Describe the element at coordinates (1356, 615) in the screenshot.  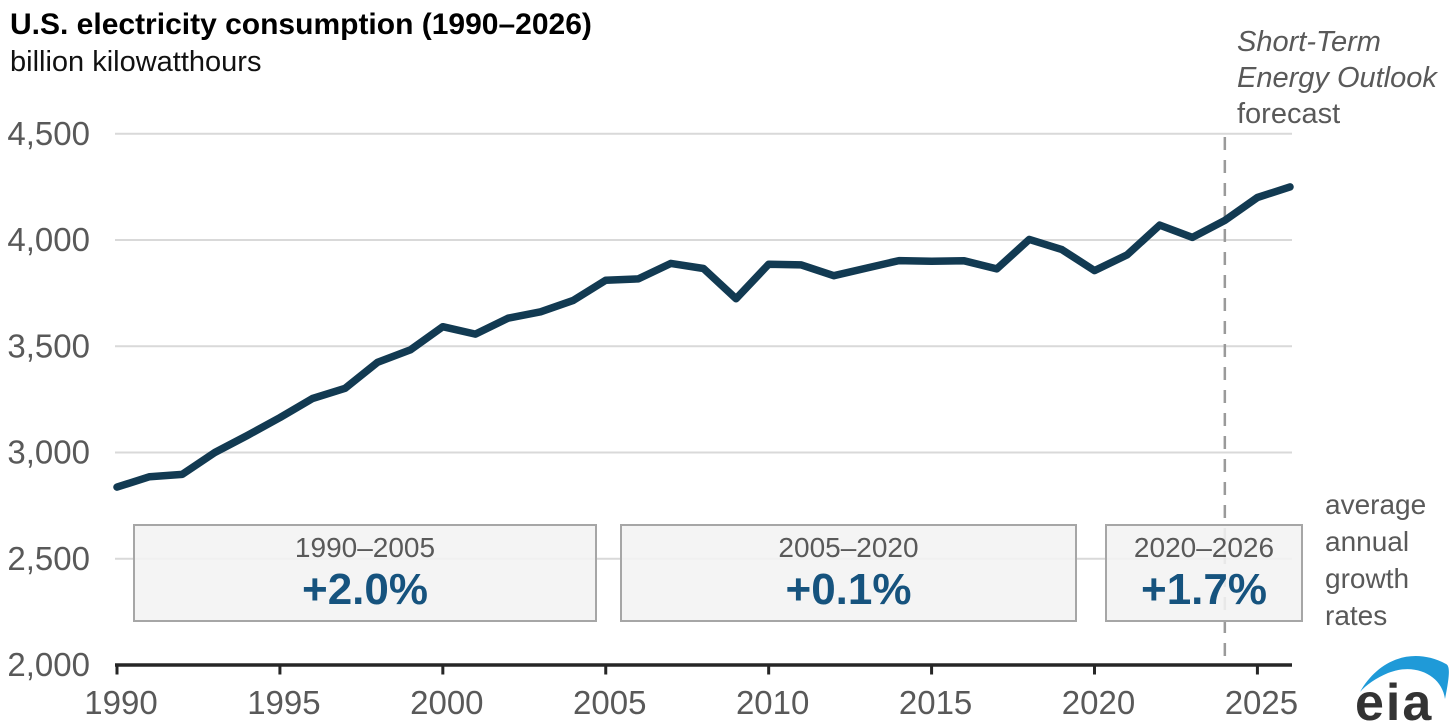
I see `growth-note-line4: rates` at that location.